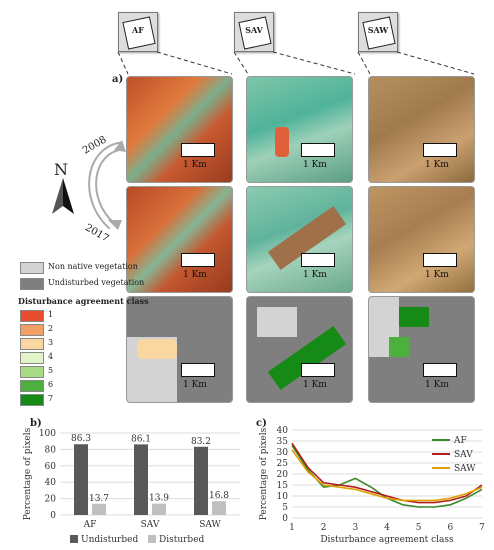 The image size is (494, 550). What do you see at coordinates (299, 239) in the screenshot?
I see `image-sav-2017: 1 Km` at bounding box center [299, 239].